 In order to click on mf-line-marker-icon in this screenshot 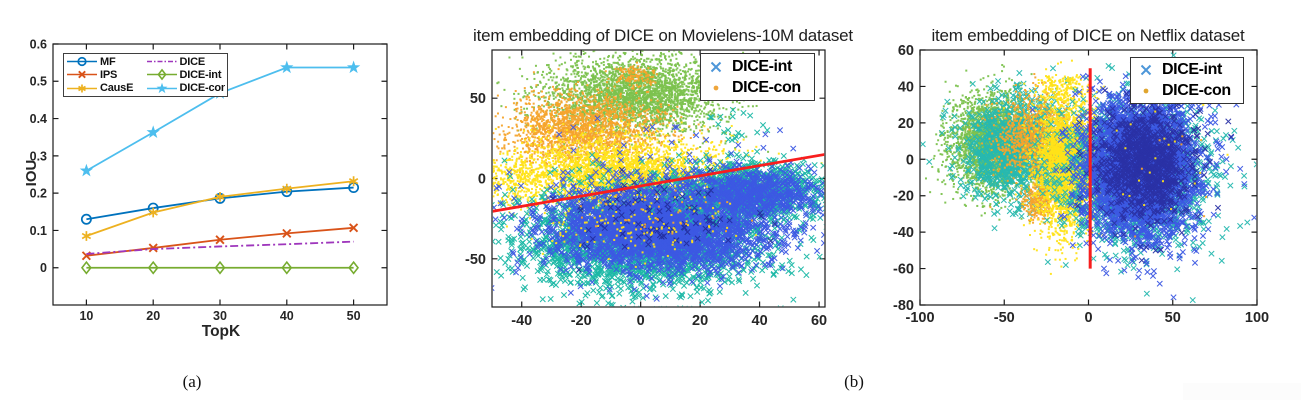, I will do `click(82, 62)`.